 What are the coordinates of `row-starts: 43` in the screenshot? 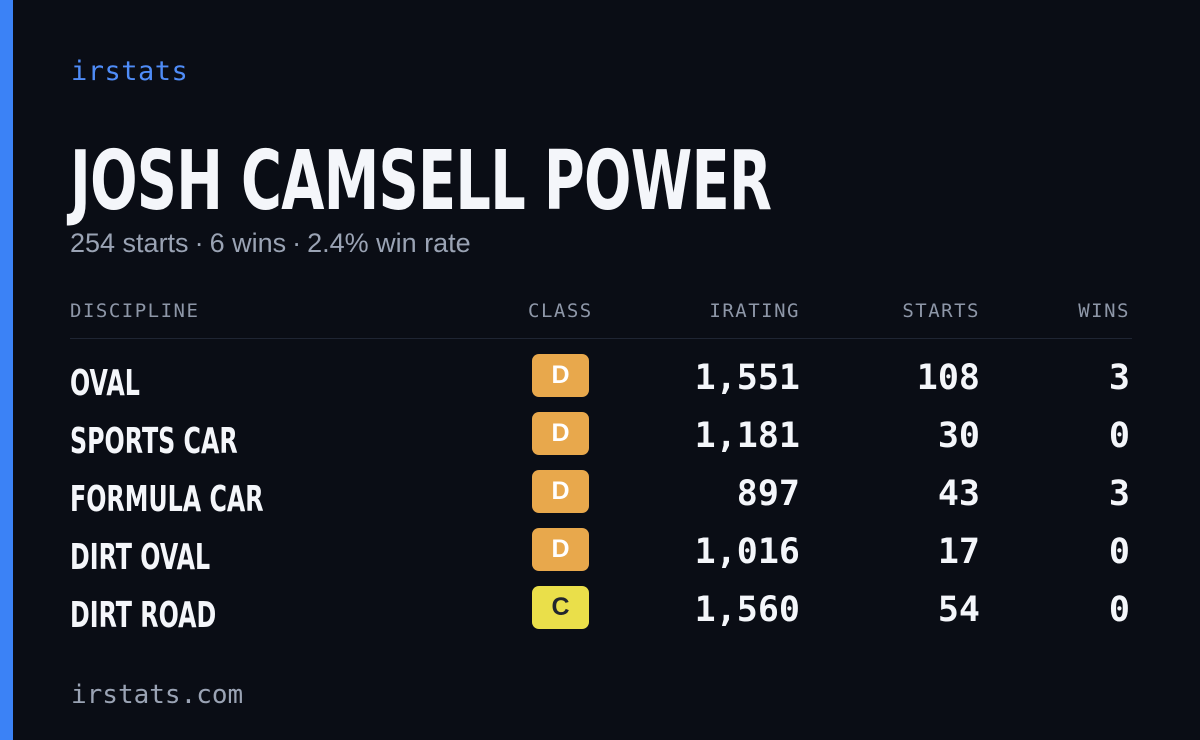 It's located at (958, 494).